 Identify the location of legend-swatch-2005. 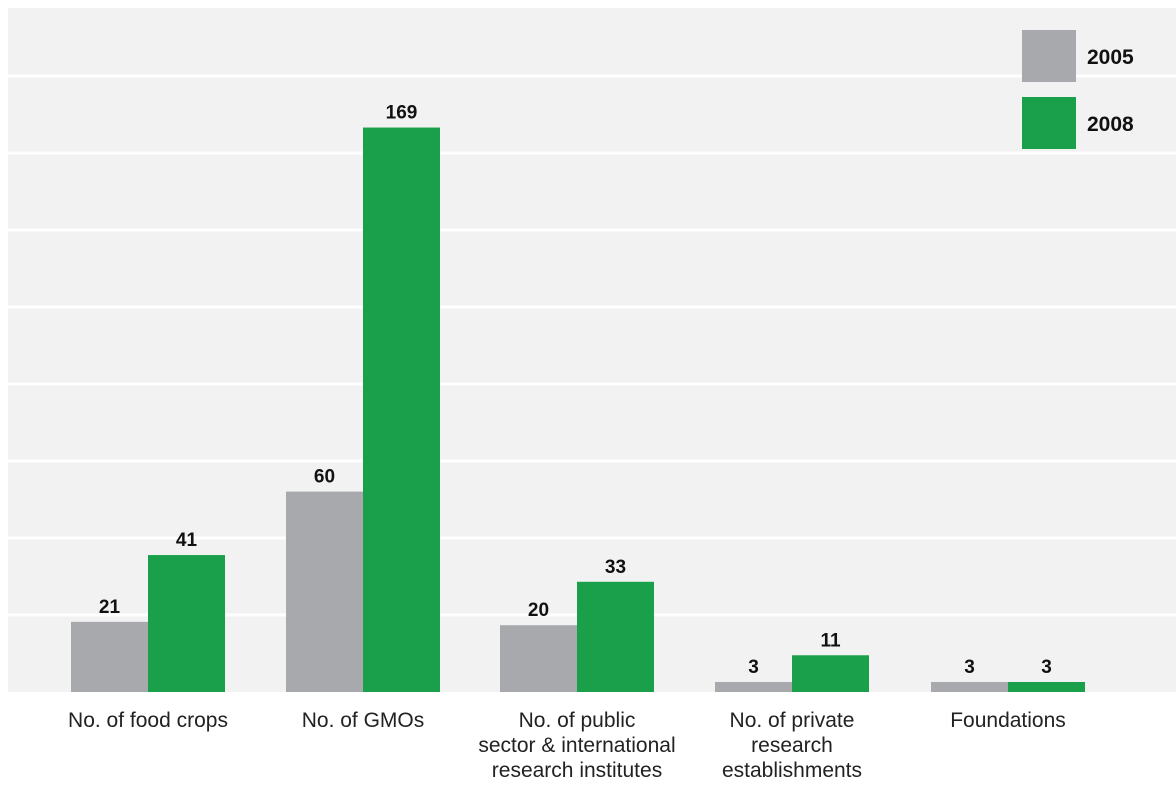
(1049, 56).